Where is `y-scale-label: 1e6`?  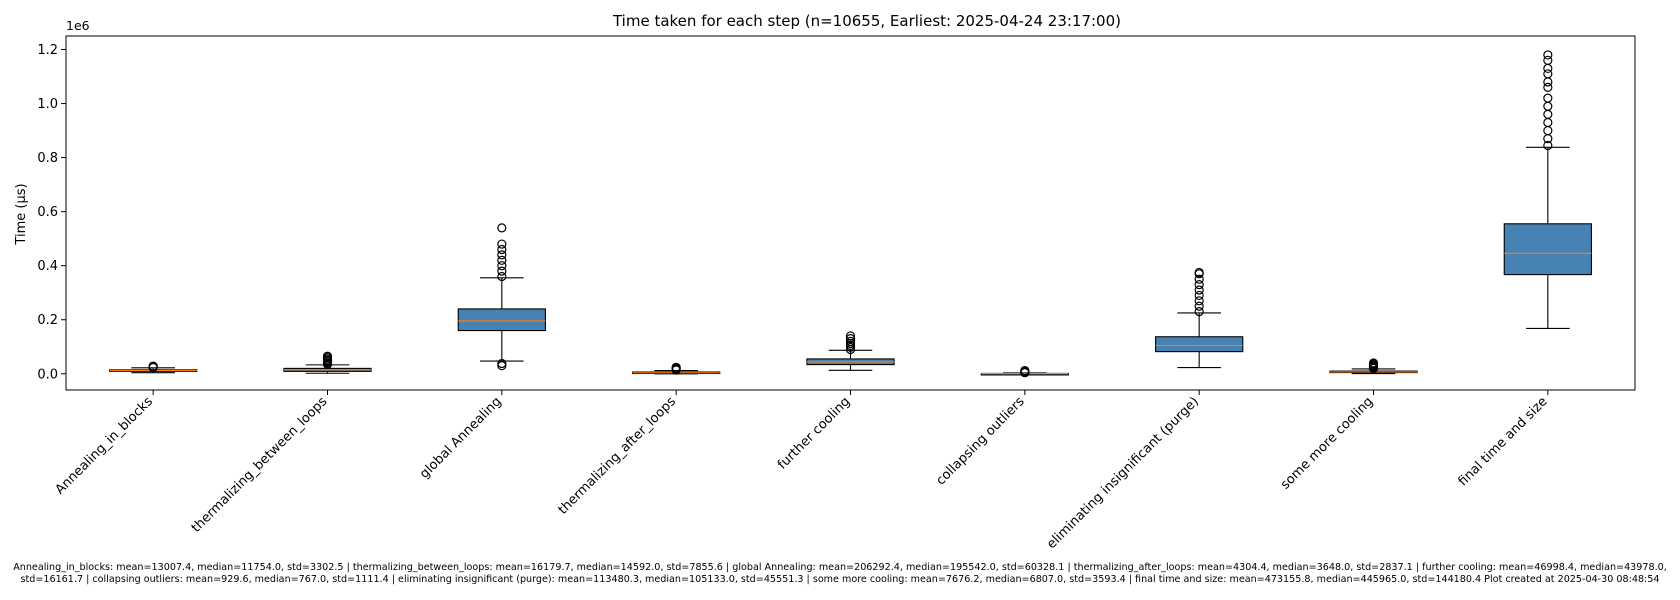 y-scale-label: 1e6 is located at coordinates (78, 25).